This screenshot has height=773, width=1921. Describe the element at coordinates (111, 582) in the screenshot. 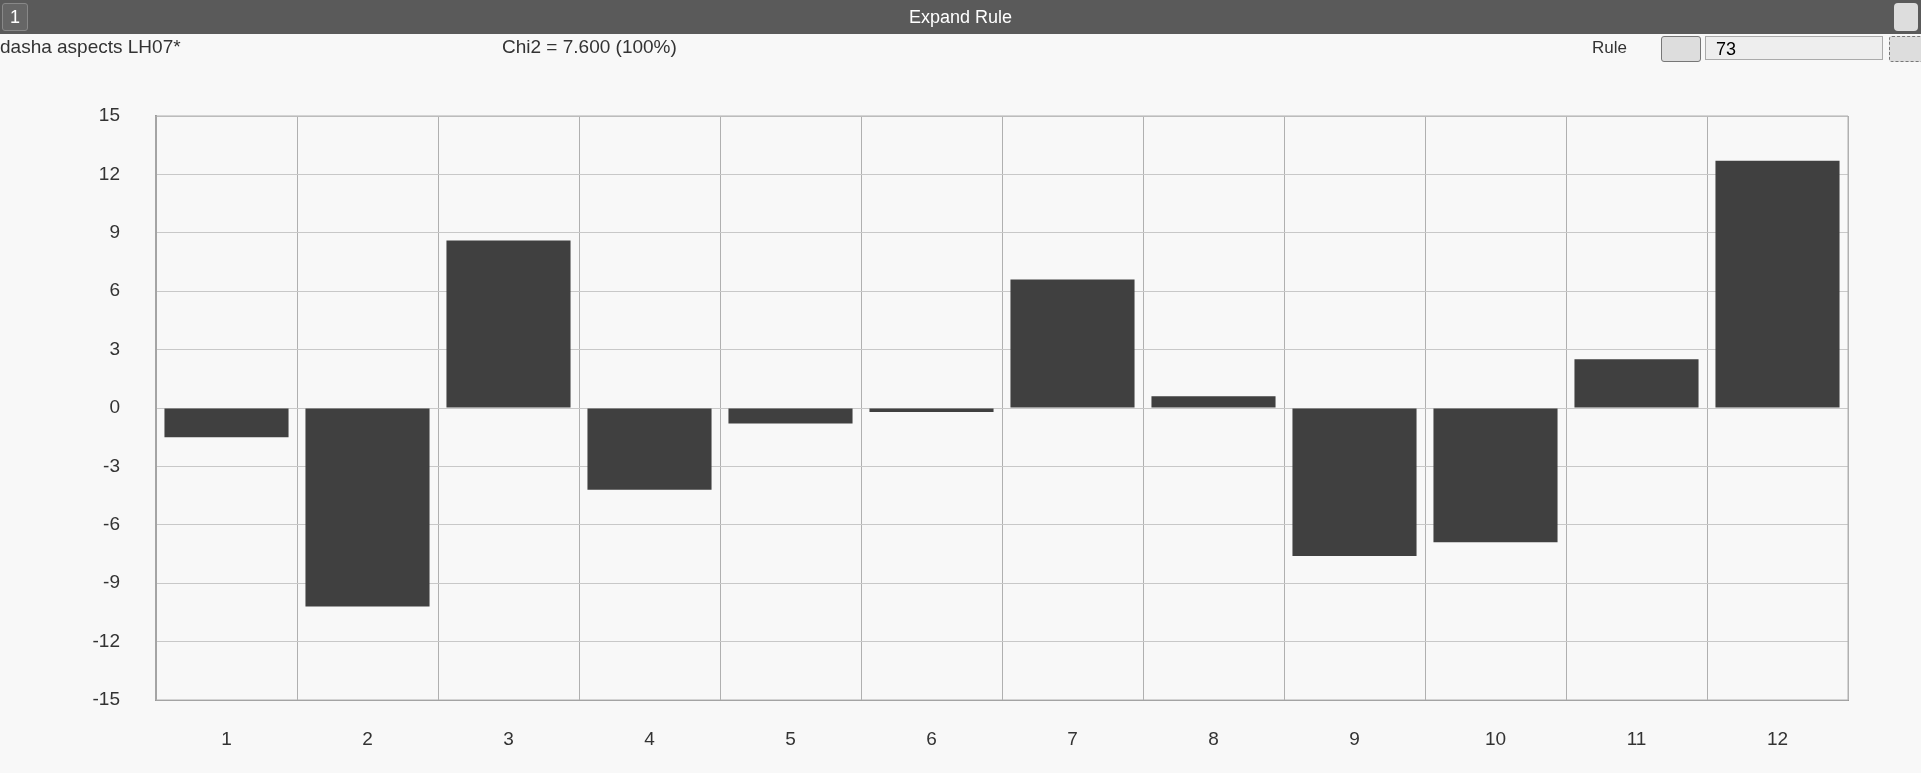

I see `y-tick-label: -9` at that location.